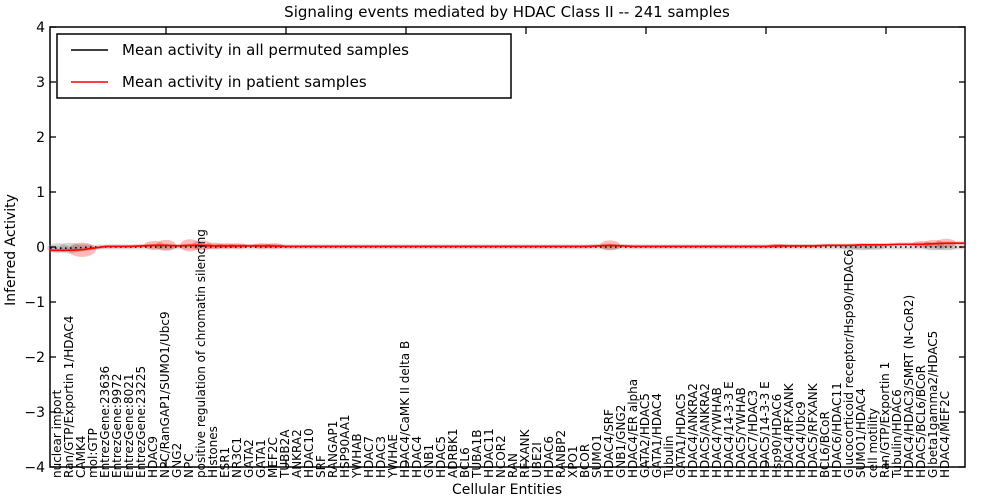 This screenshot has height=500, width=1000. Describe the element at coordinates (513, 465) in the screenshot. I see `x-category-label: RAN` at that location.